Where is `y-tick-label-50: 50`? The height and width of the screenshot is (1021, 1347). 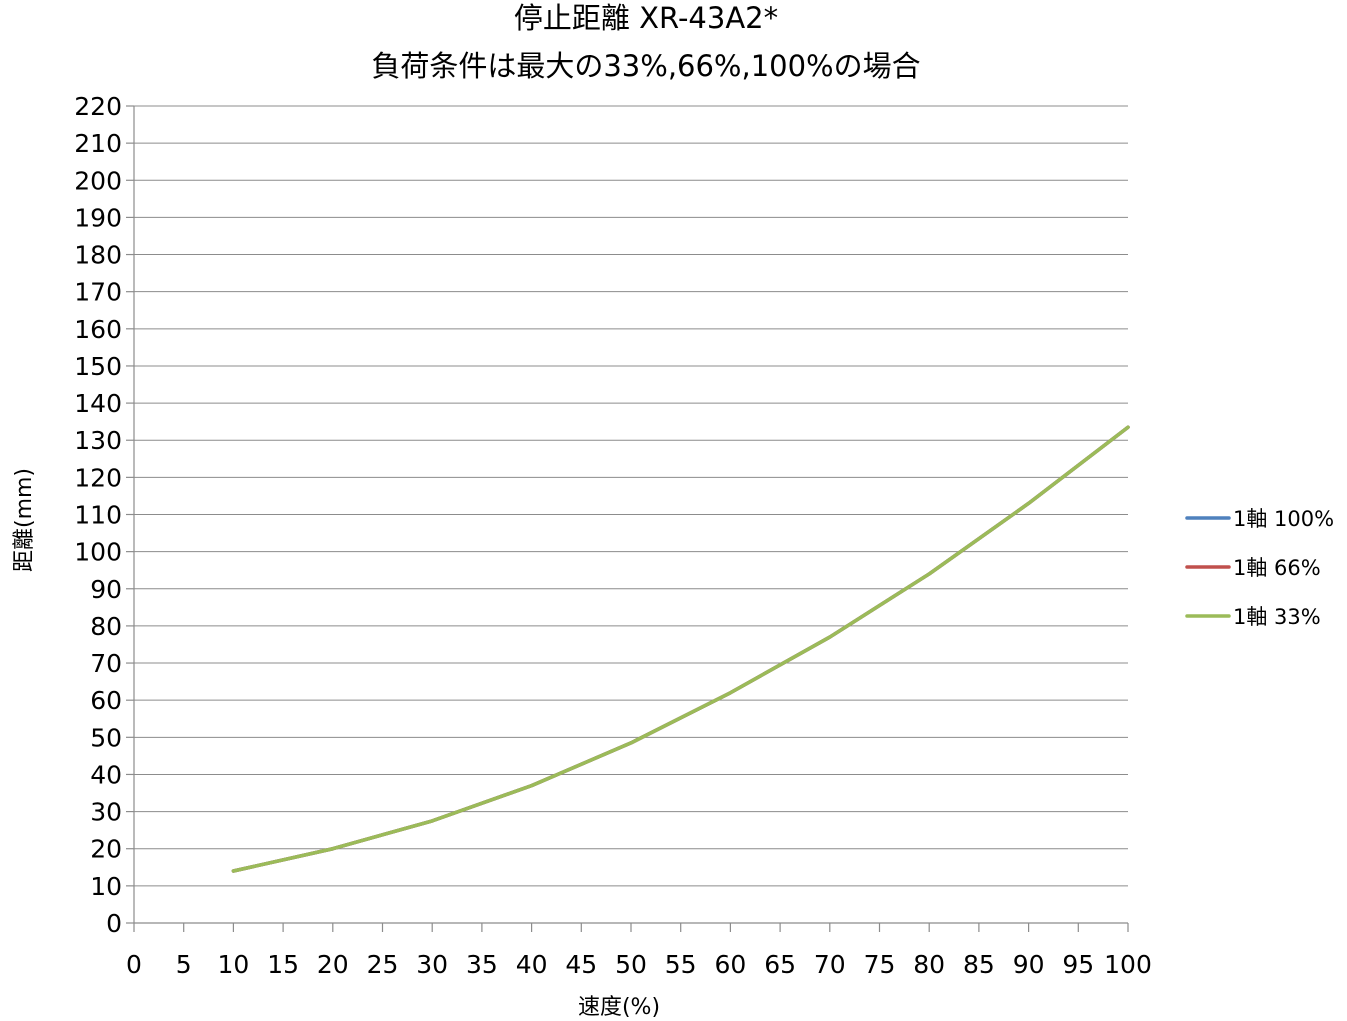
y-tick-label-50: 50 is located at coordinates (106, 737).